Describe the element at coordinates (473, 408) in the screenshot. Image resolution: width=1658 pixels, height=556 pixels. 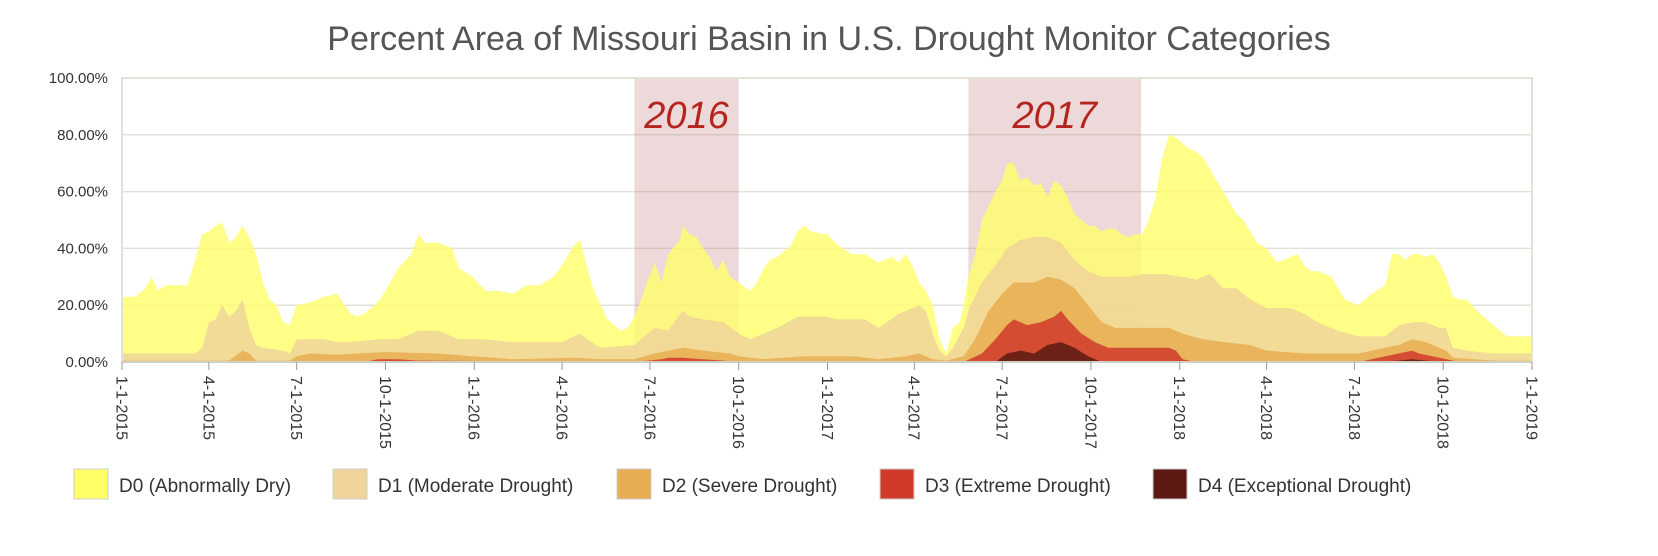
I see `x-tick-label: 1-1-2016` at that location.